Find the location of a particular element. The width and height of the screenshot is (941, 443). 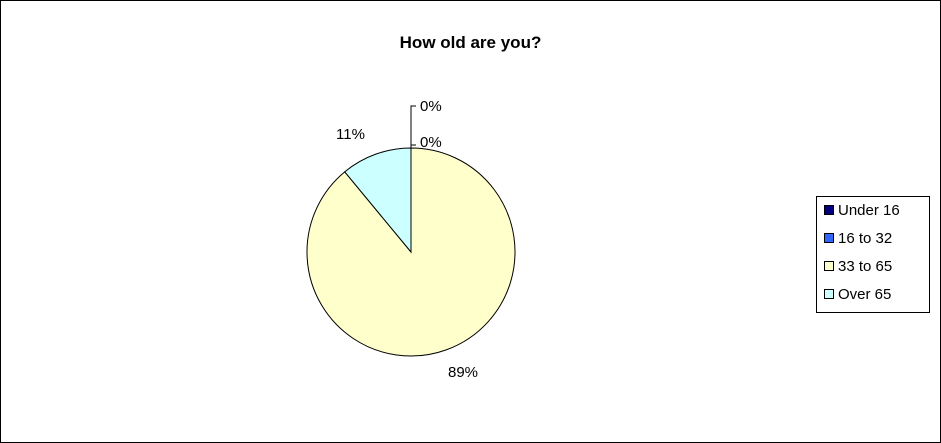

slice-label-33-to-65: 89% is located at coordinates (463, 372).